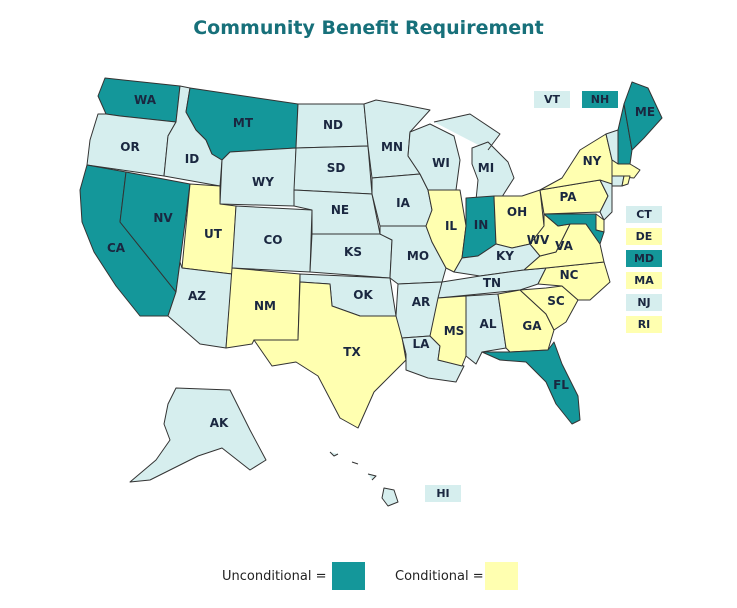 This screenshot has width=737, height=608. What do you see at coordinates (368, 28) in the screenshot?
I see `map-title: Community Benefit Requirement` at bounding box center [368, 28].